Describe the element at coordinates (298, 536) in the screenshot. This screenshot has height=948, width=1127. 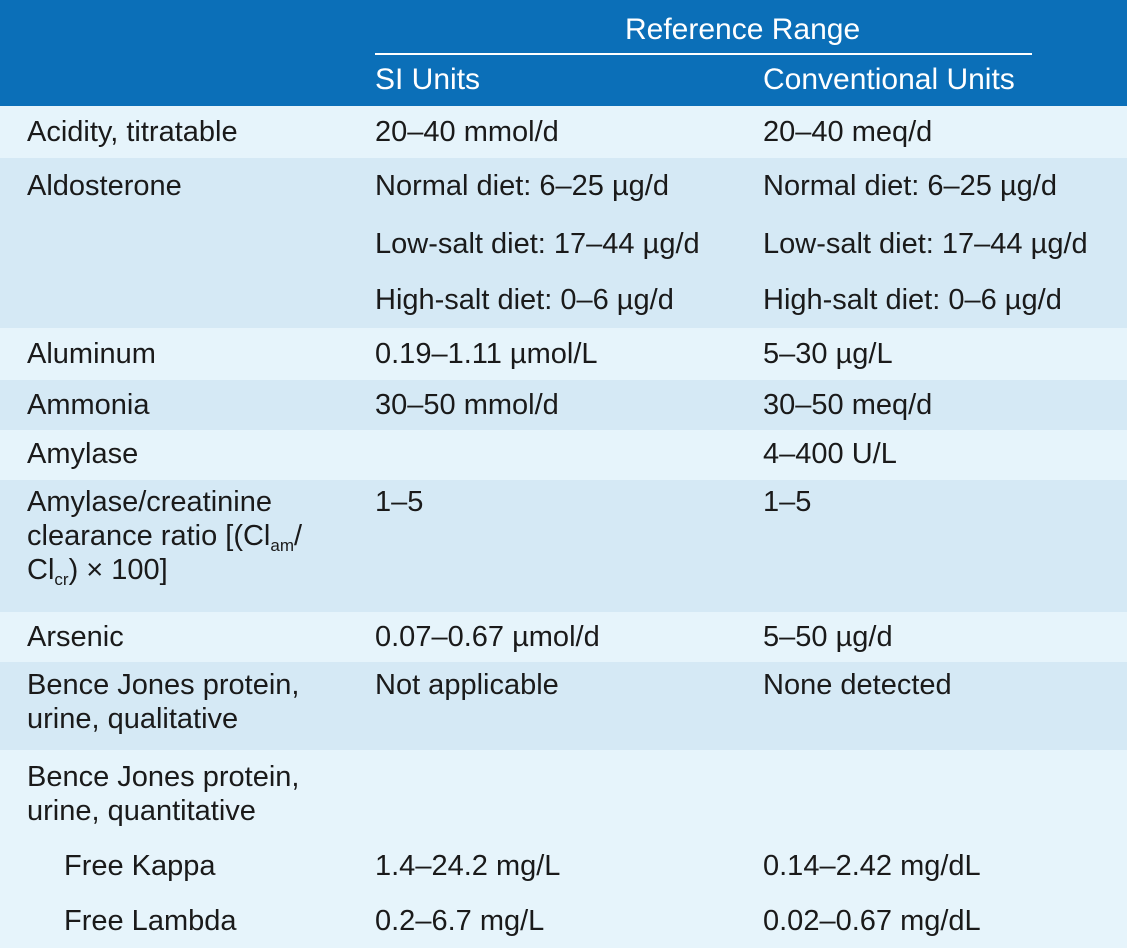
I see `name-text: /` at that location.